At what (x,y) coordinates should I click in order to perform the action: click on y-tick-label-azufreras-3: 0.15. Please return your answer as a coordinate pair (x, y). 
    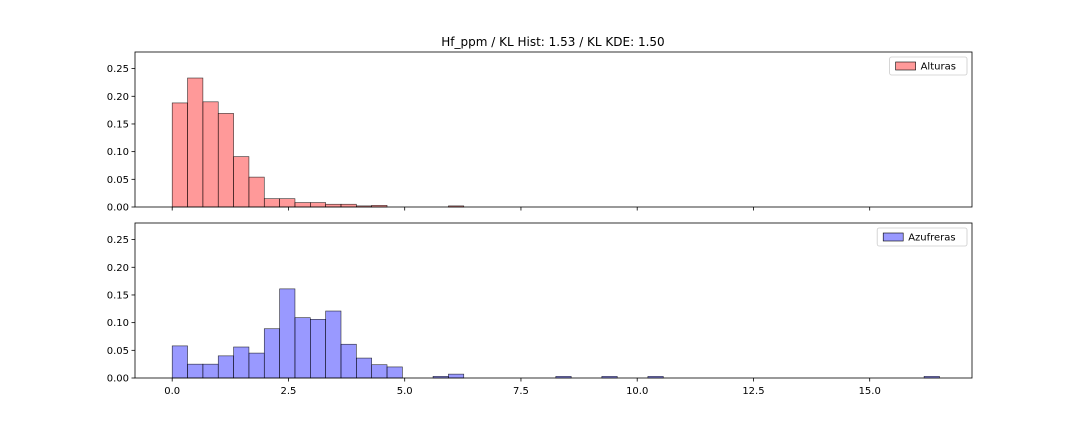
    Looking at the image, I should click on (118, 295).